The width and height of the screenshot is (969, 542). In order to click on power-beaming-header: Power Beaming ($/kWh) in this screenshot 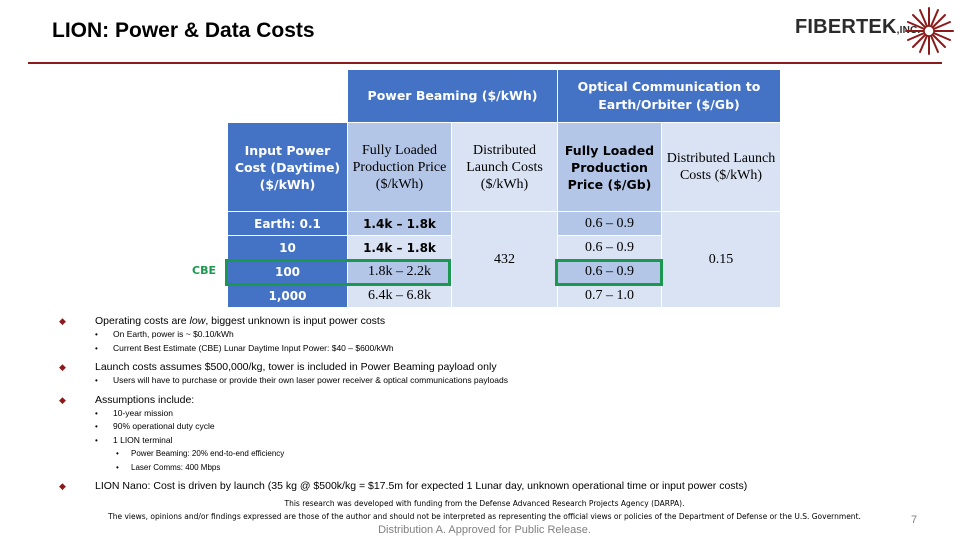, I will do `click(452, 96)`.